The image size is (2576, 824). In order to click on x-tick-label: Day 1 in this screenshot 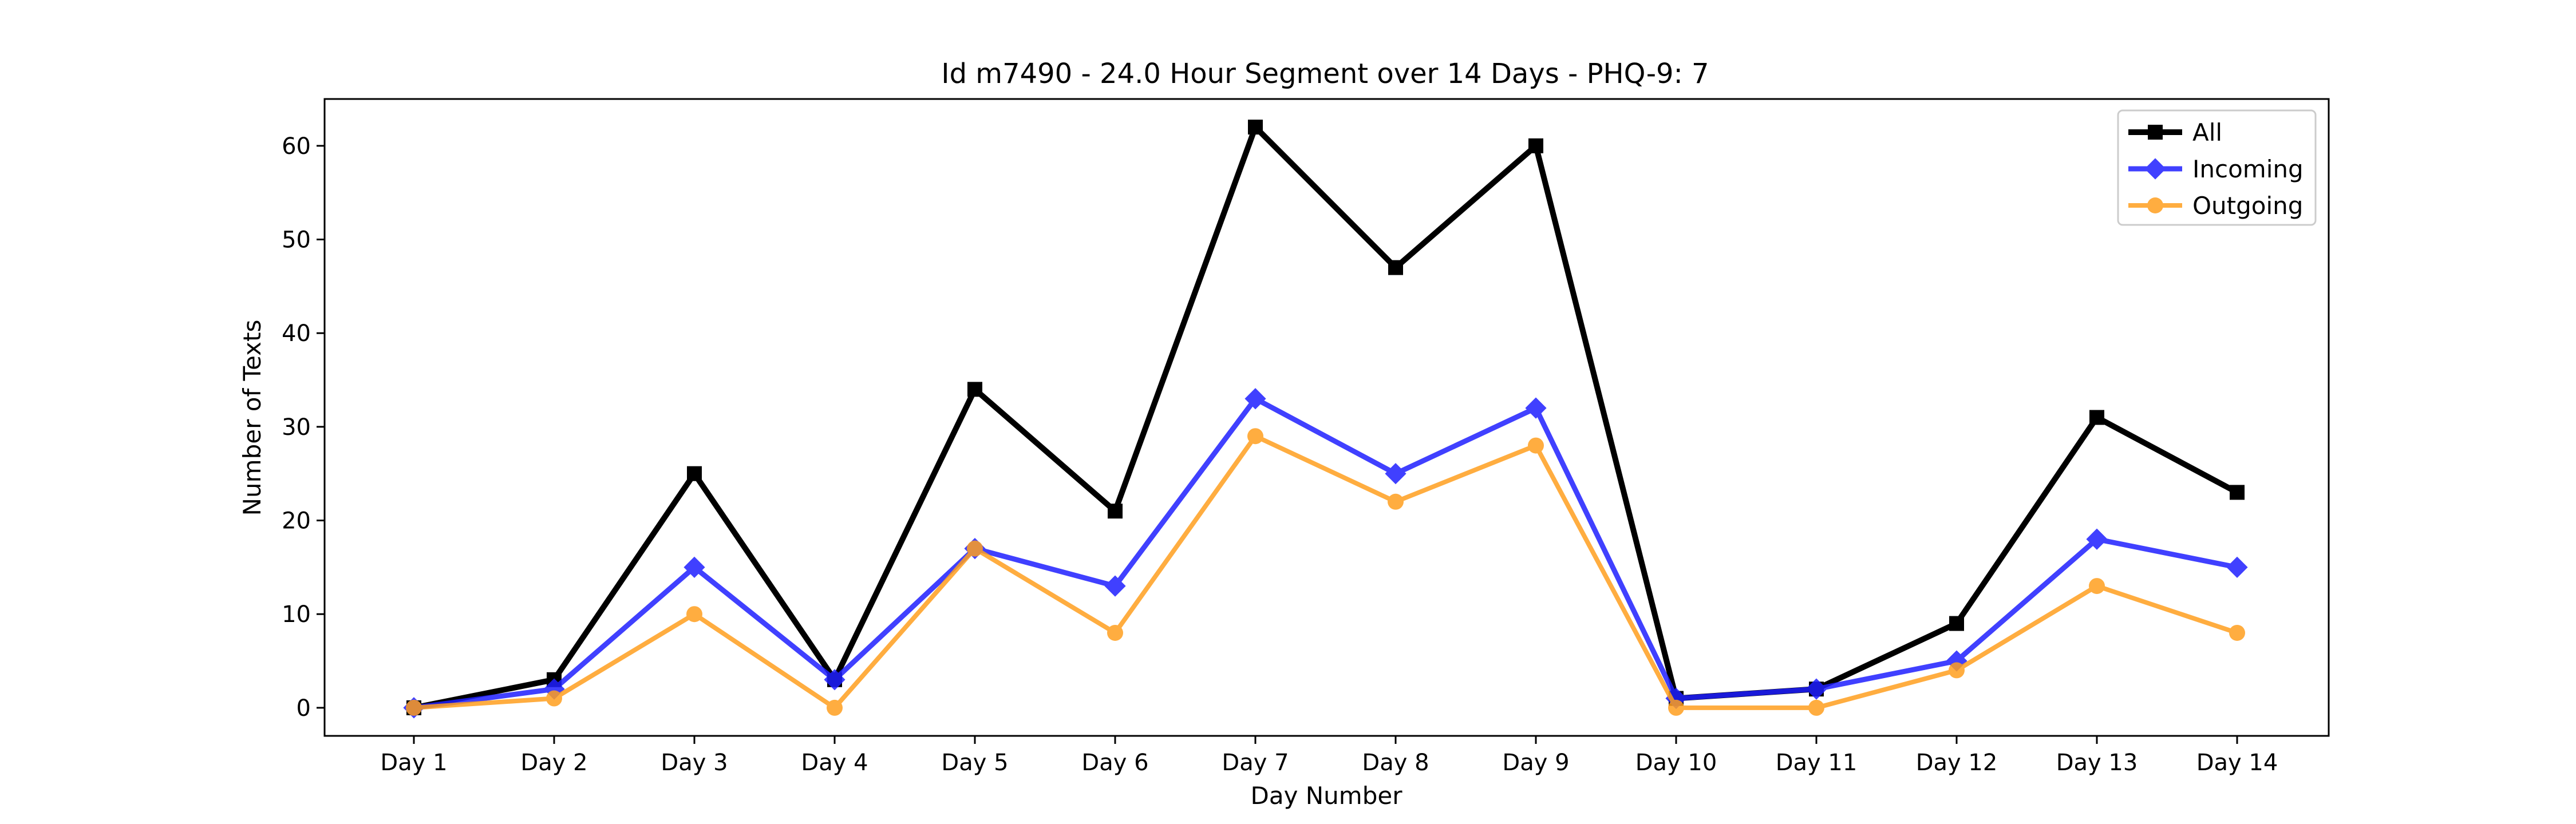, I will do `click(413, 763)`.